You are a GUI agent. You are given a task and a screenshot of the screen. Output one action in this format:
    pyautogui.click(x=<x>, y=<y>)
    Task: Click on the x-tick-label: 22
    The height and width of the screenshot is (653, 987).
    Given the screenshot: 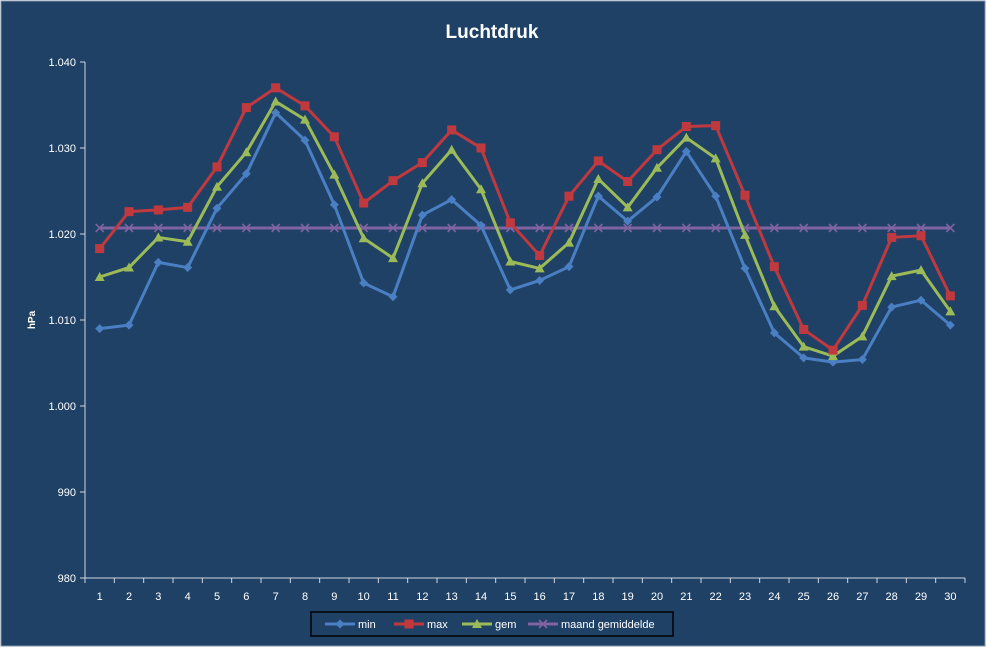 What is the action you would take?
    pyautogui.click(x=716, y=597)
    